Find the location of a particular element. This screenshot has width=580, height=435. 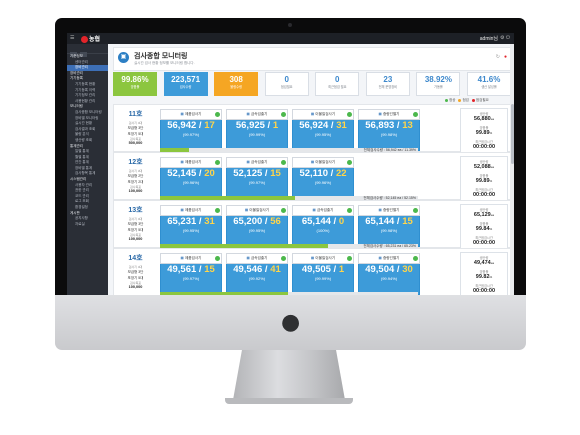

device-card: ▦금속검출기 49,546 / 41 (99.92%) is located at coordinates (257, 274).